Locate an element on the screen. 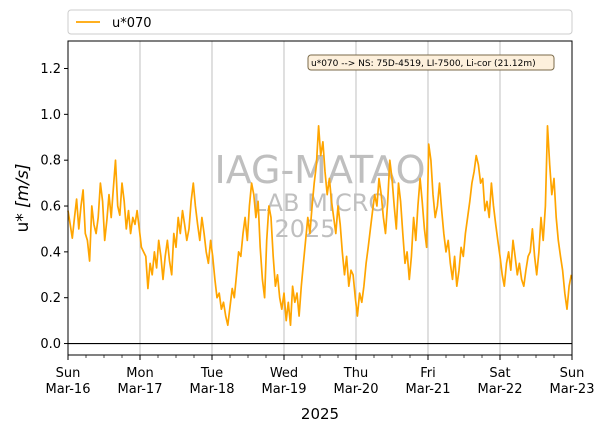  x-tick-label-day: Tue is located at coordinates (211, 373).